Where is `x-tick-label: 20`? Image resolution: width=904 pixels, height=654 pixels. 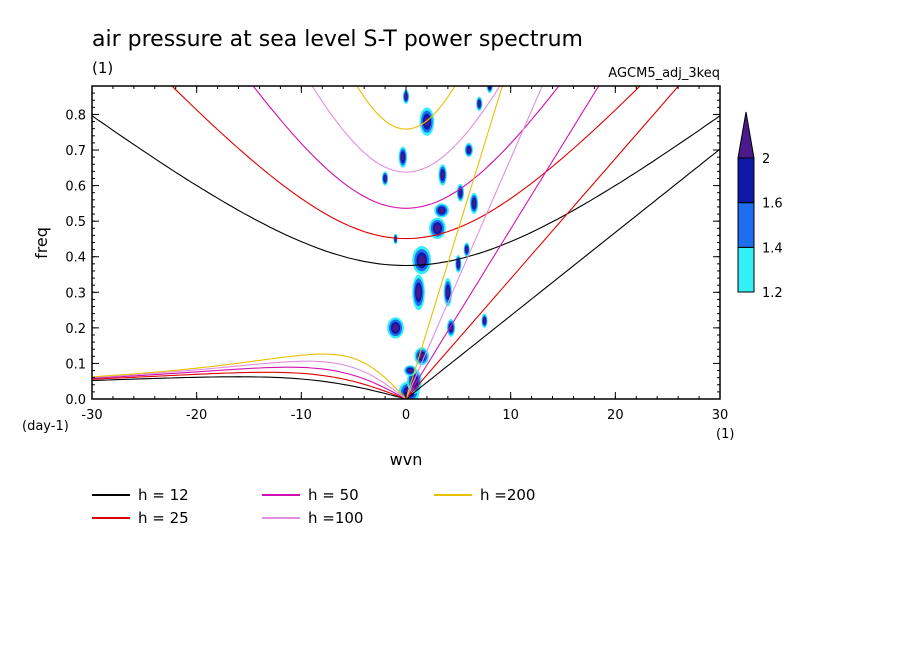
x-tick-label: 20 is located at coordinates (615, 415).